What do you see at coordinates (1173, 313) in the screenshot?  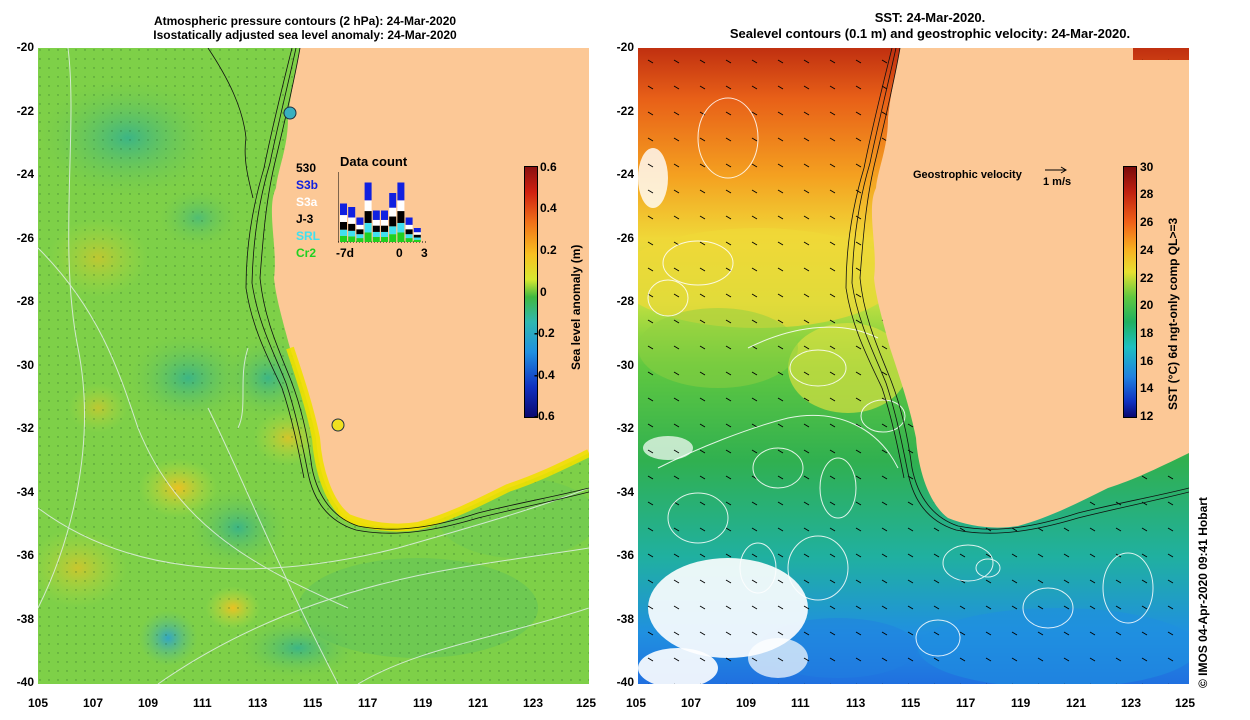 I see `sst-colorbar-label: SST (°C) 6d ngt-only comp QL>=3` at bounding box center [1173, 313].